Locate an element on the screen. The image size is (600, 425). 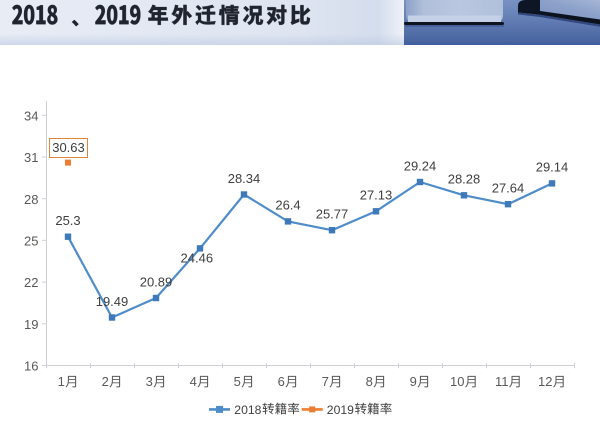
svg-text: 2018 is located at coordinates (247, 410).